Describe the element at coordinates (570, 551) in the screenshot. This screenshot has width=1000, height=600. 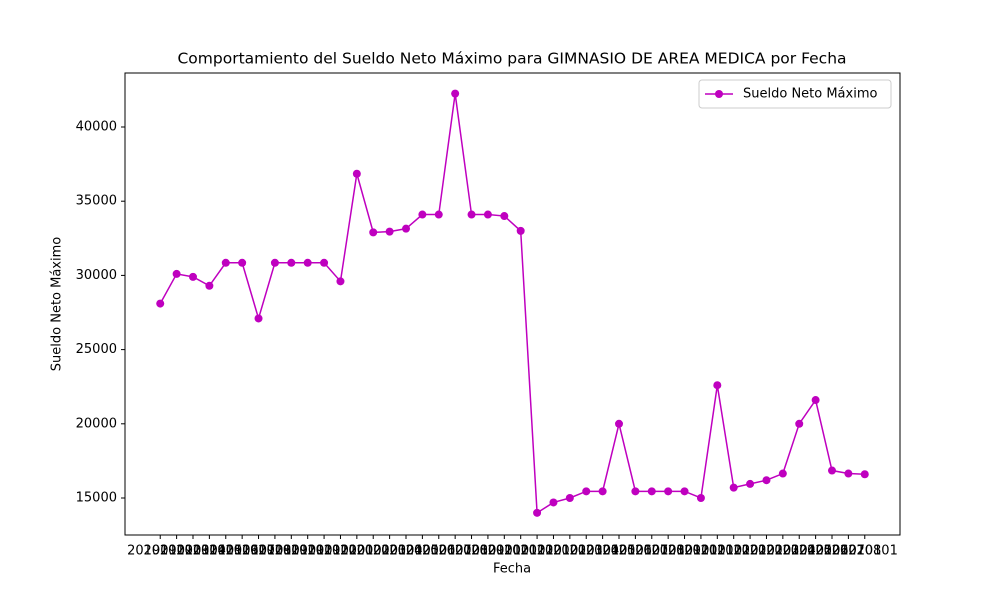
I see `x-tick-label: 20210201` at that location.